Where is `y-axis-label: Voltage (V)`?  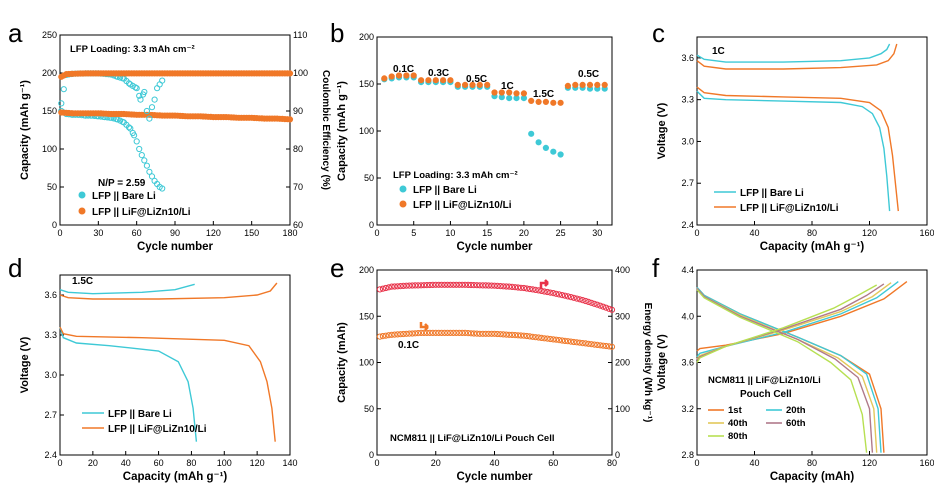 y-axis-label: Voltage (V) is located at coordinates (662, 362).